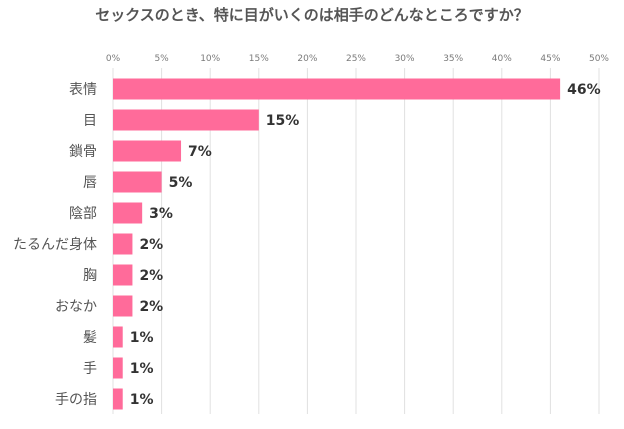 The width and height of the screenshot is (624, 429). What do you see at coordinates (55, 245) in the screenshot?
I see `category-label: たるんだ身体` at bounding box center [55, 245].